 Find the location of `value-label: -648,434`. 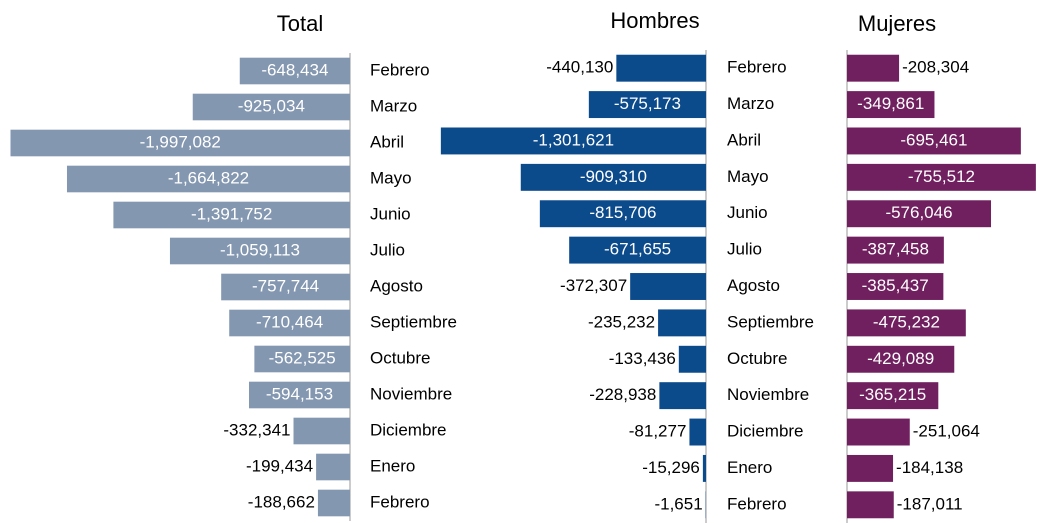

value-label: -648,434 is located at coordinates (294, 69).